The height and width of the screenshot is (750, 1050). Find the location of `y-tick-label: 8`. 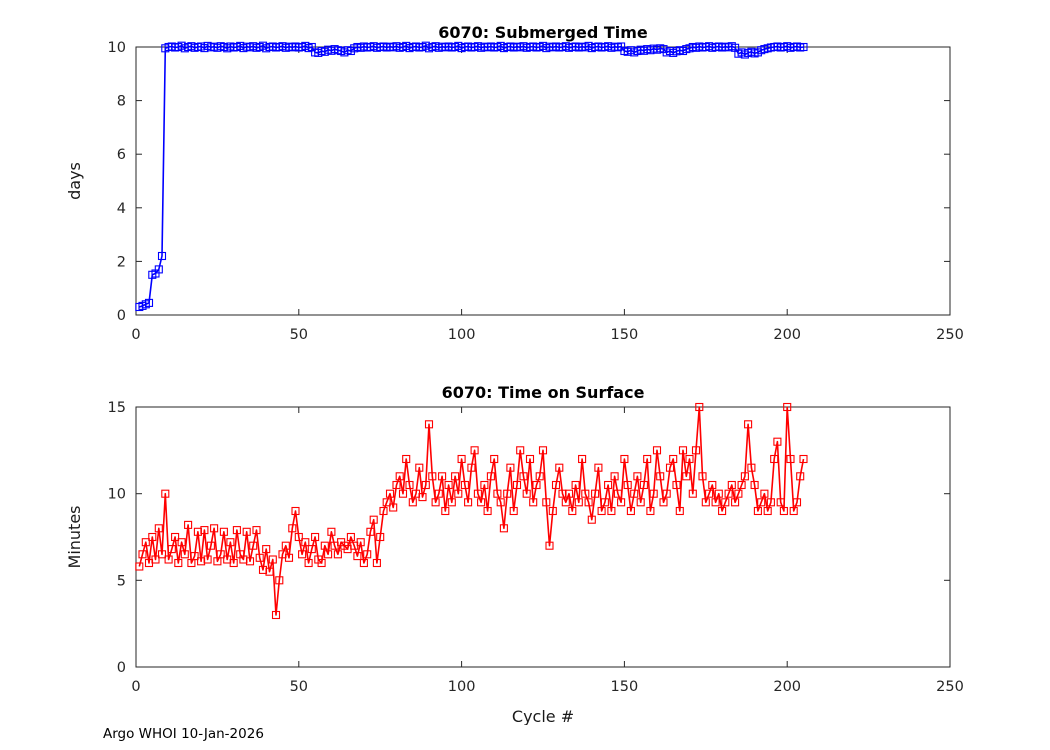

y-tick-label: 8 is located at coordinates (121, 102).